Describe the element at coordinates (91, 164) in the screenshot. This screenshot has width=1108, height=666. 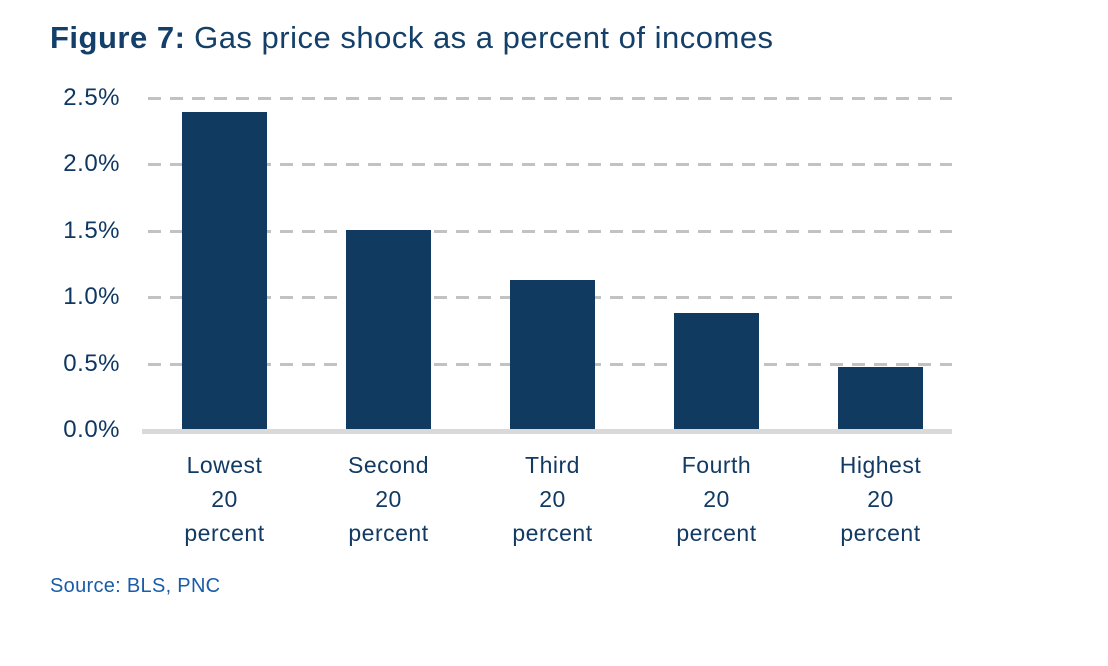
I see `y-tick-label-2.0%: 2.0%` at that location.